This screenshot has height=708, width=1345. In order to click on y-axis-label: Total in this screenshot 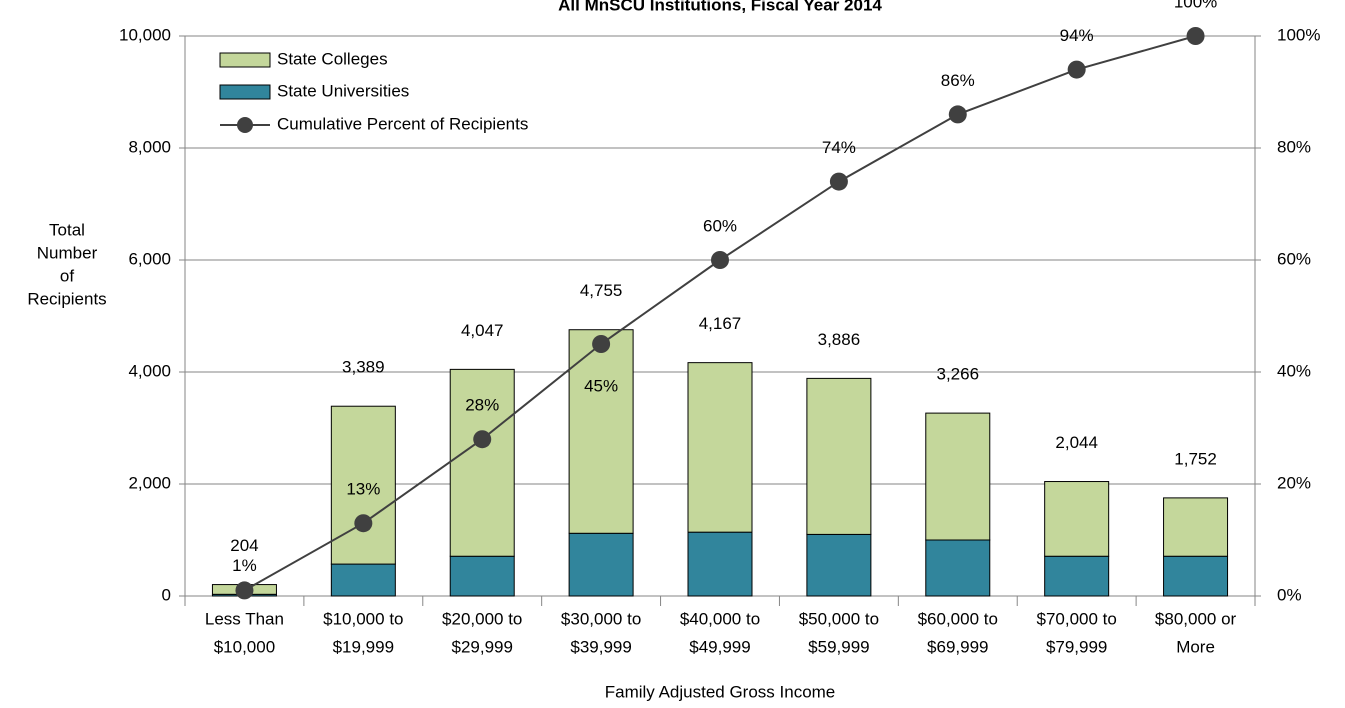, I will do `click(67, 229)`.